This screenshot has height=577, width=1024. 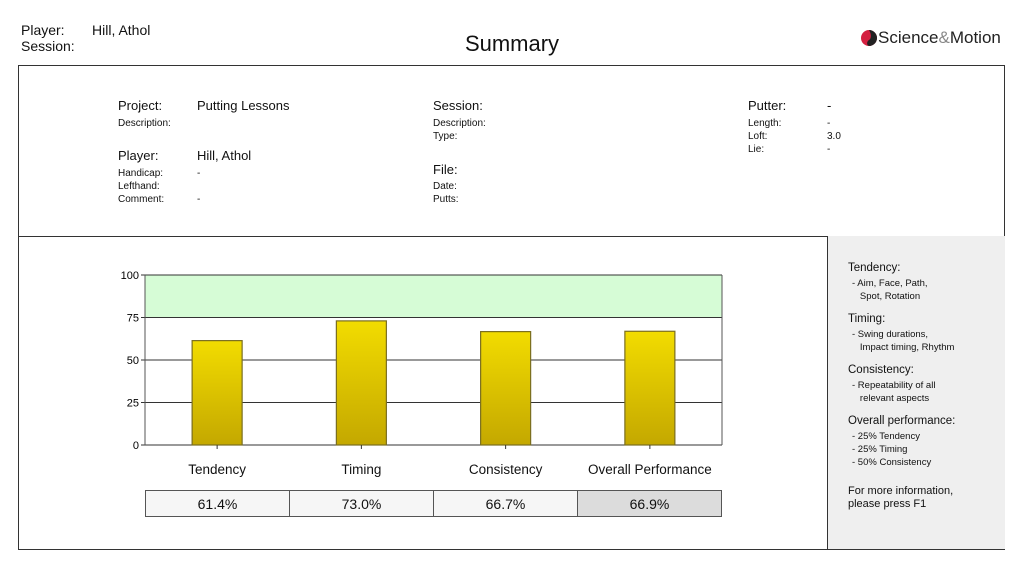 I want to click on score-tendency: 61.4%, so click(x=218, y=503).